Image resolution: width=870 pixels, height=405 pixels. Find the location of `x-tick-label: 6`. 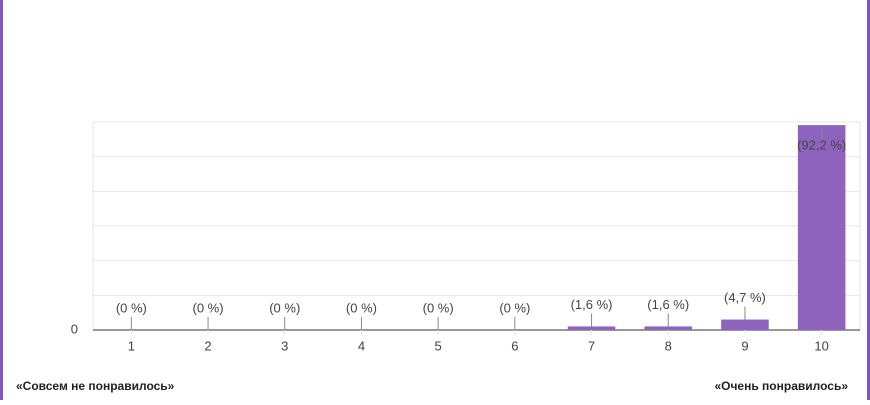

x-tick-label: 6 is located at coordinates (514, 345).